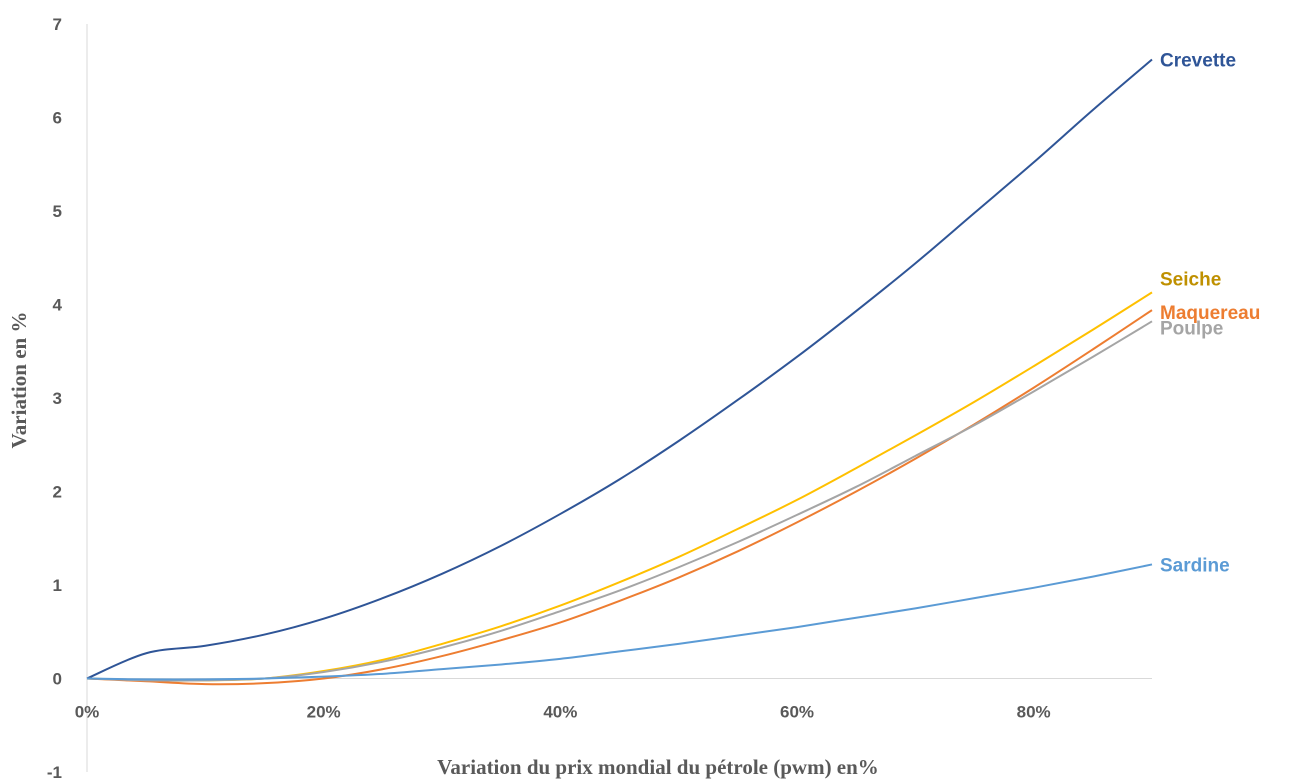  What do you see at coordinates (19, 380) in the screenshot?
I see `y-axis-title: Variation en %` at bounding box center [19, 380].